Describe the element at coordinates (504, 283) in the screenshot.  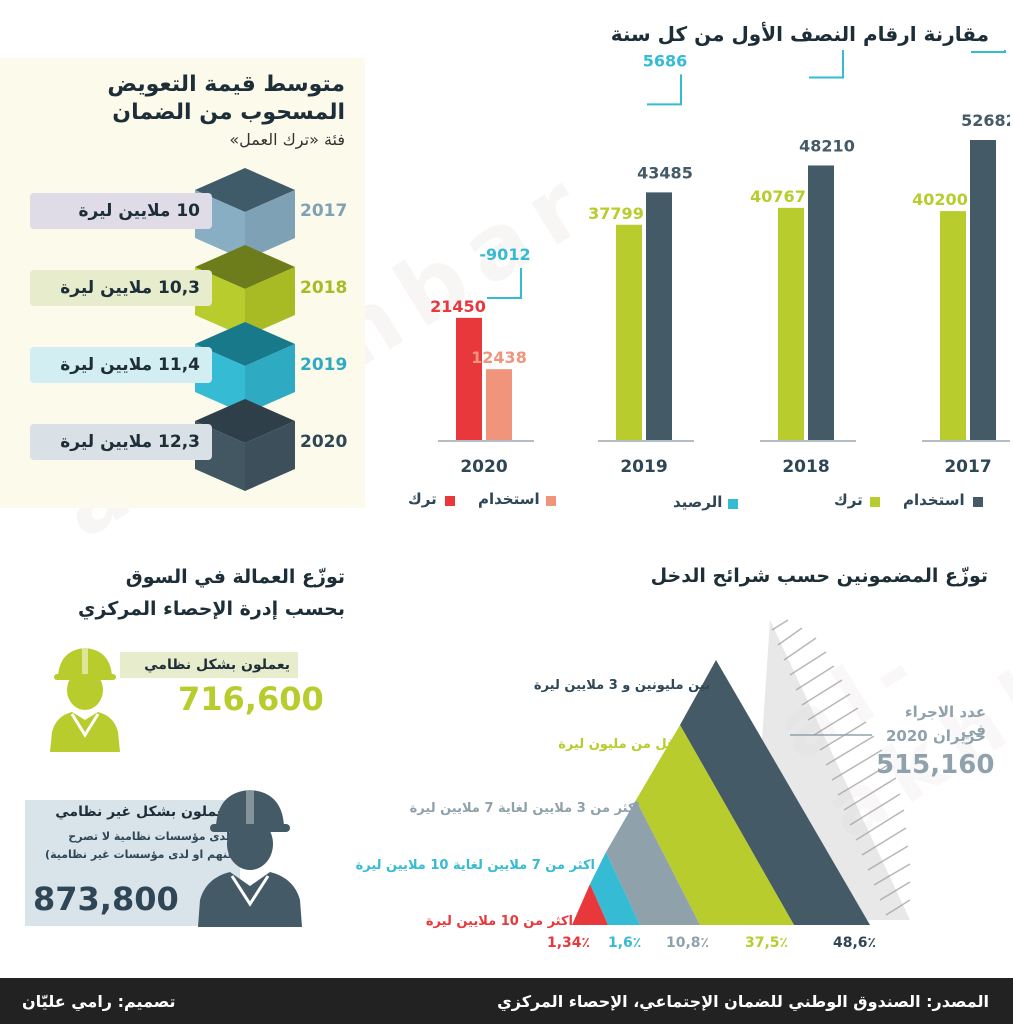
I see `balance-connector-2020` at that location.